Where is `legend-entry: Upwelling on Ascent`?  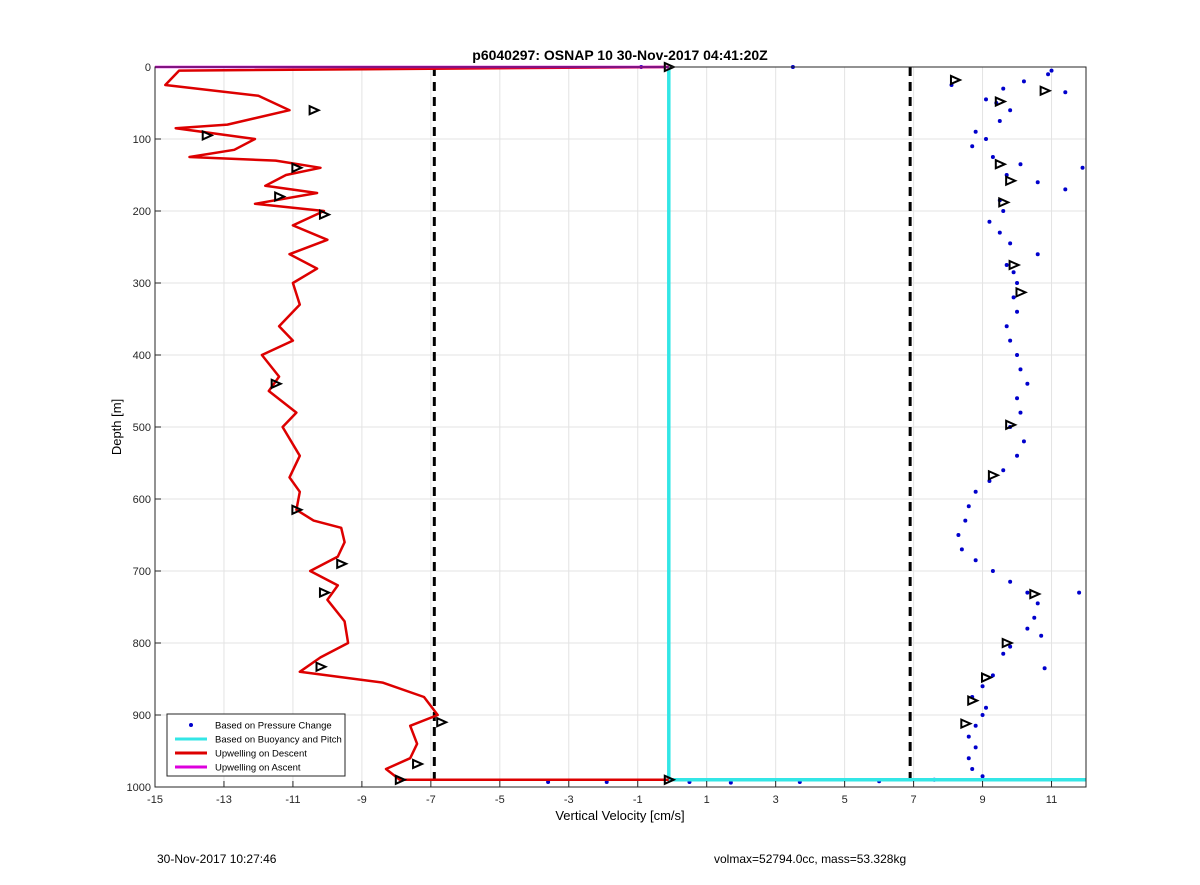 legend-entry: Upwelling on Ascent is located at coordinates (258, 768).